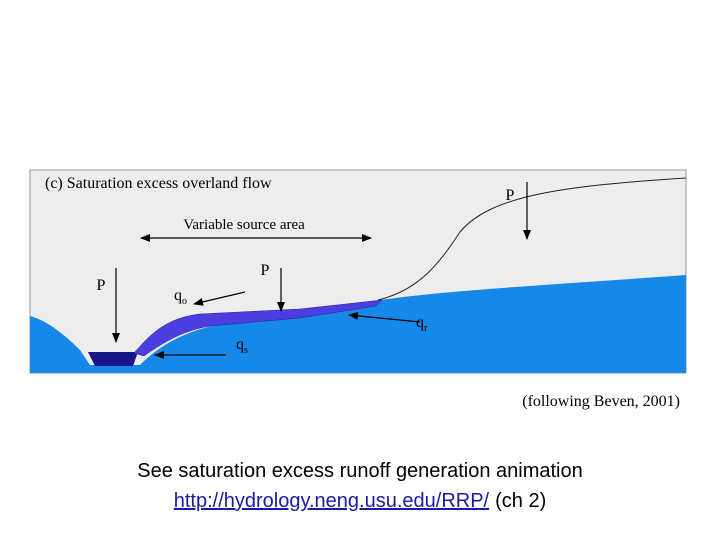 This screenshot has width=720, height=540. I want to click on source-area-label: Variable source area, so click(244, 225).